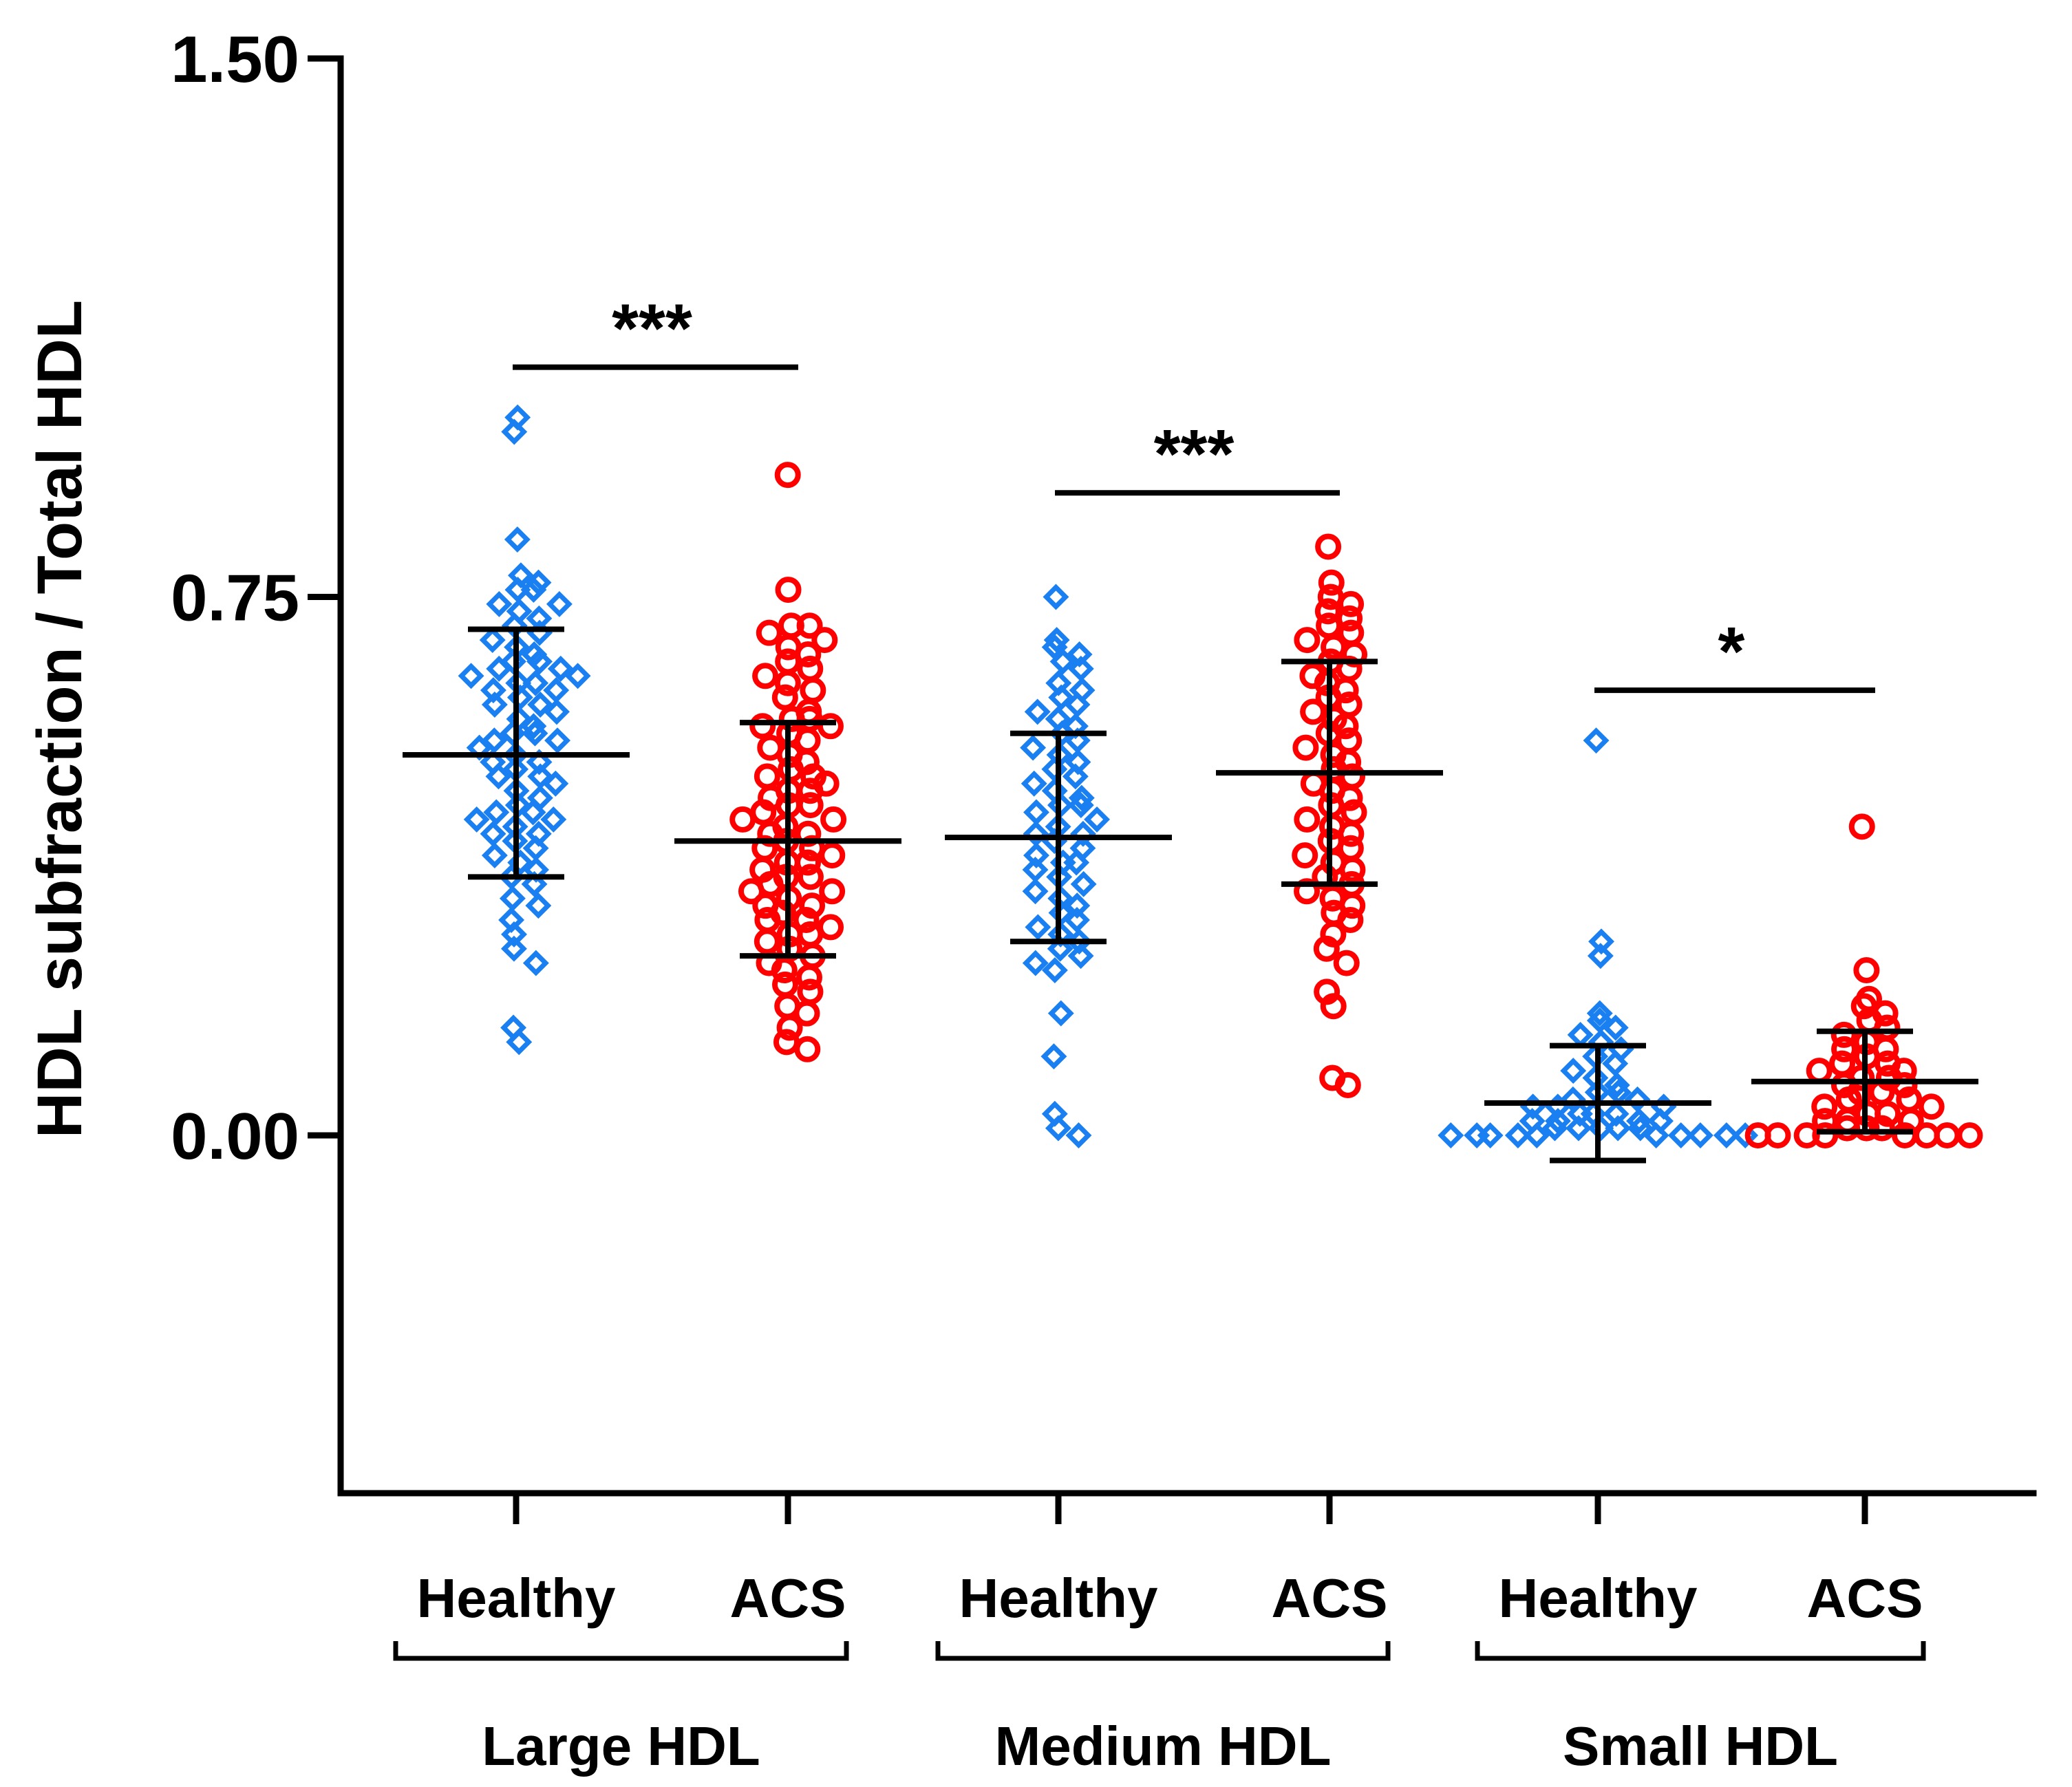 This screenshot has width=2072, height=1787. What do you see at coordinates (60, 719) in the screenshot?
I see `y-axis-title: HDL subfraction / Total HDL` at bounding box center [60, 719].